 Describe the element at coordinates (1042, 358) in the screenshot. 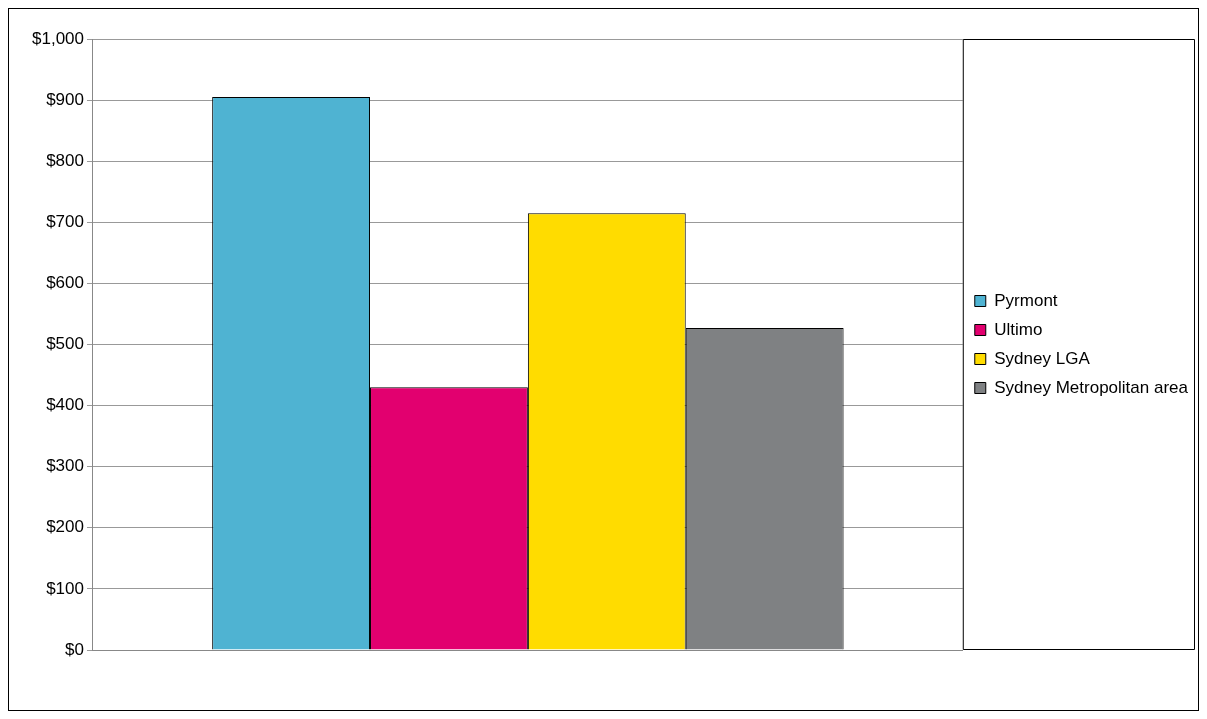

I see `legend-label: Sydney LGA` at that location.